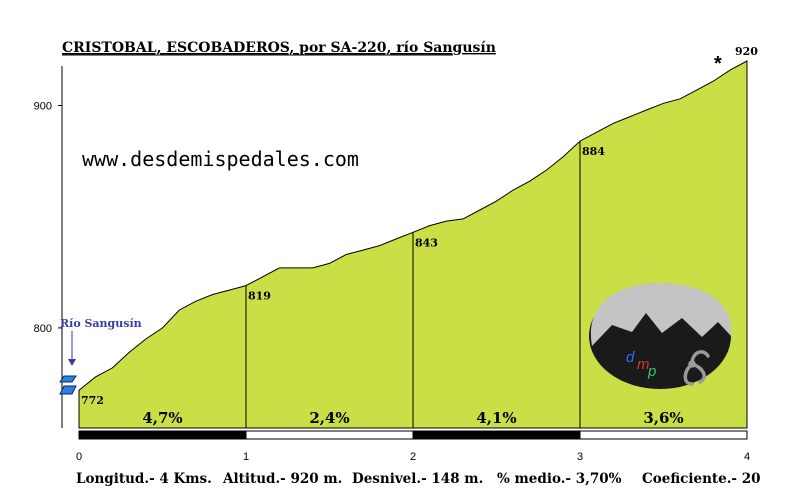 The width and height of the screenshot is (800, 500). What do you see at coordinates (92, 400) in the screenshot?
I see `elevation-label-772: 772` at bounding box center [92, 400].